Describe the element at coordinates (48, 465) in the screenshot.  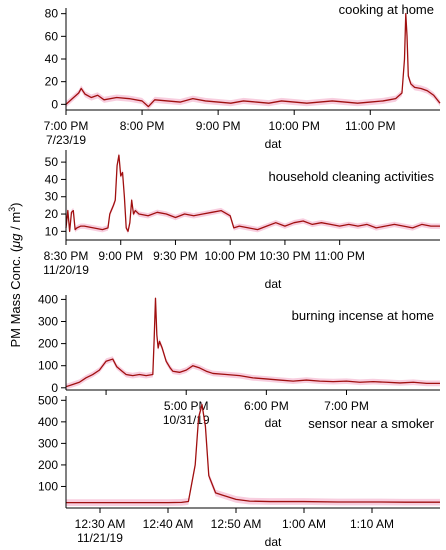
I see `panel-4-y-tick-label: 200` at that location.